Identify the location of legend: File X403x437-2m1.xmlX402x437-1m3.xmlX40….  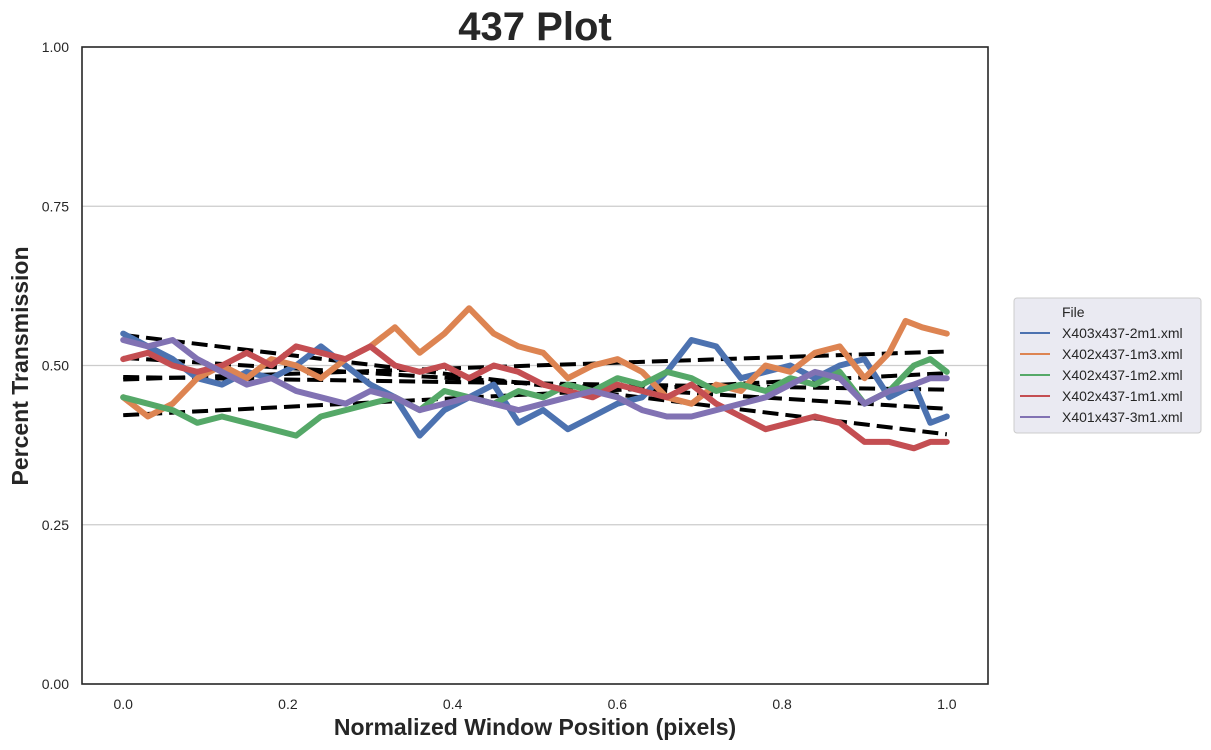
(1107, 365).